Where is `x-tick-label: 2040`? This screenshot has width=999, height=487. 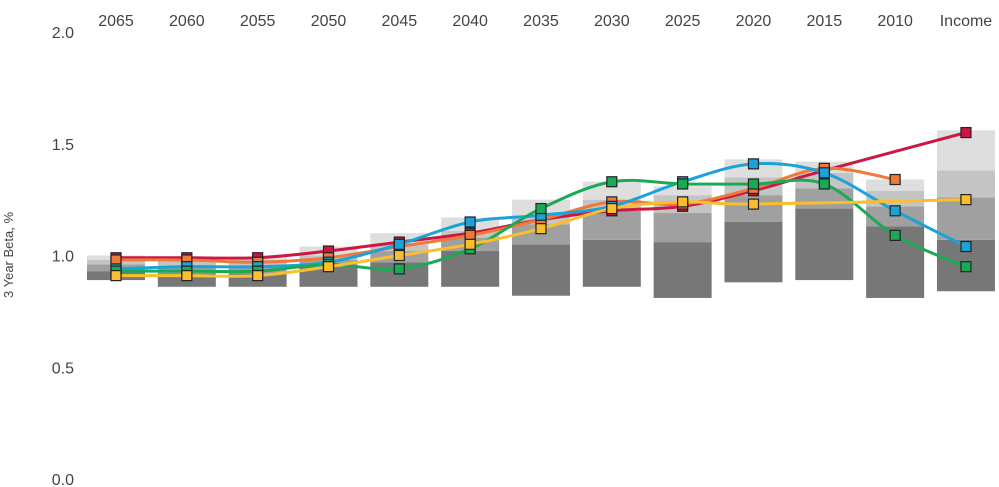
x-tick-label: 2040 is located at coordinates (470, 21).